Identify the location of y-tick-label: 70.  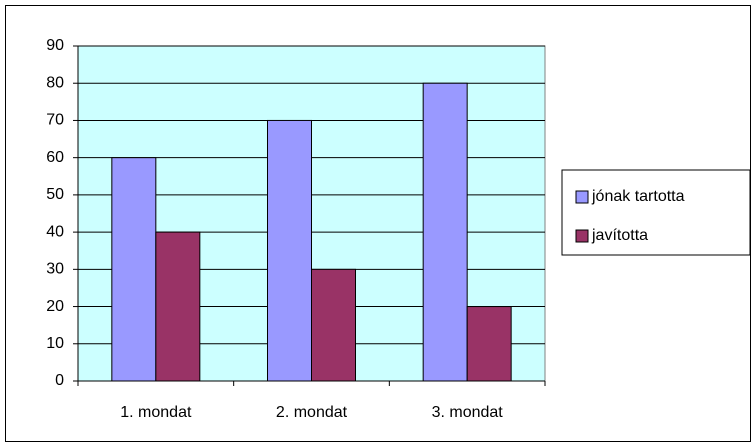
(55, 120).